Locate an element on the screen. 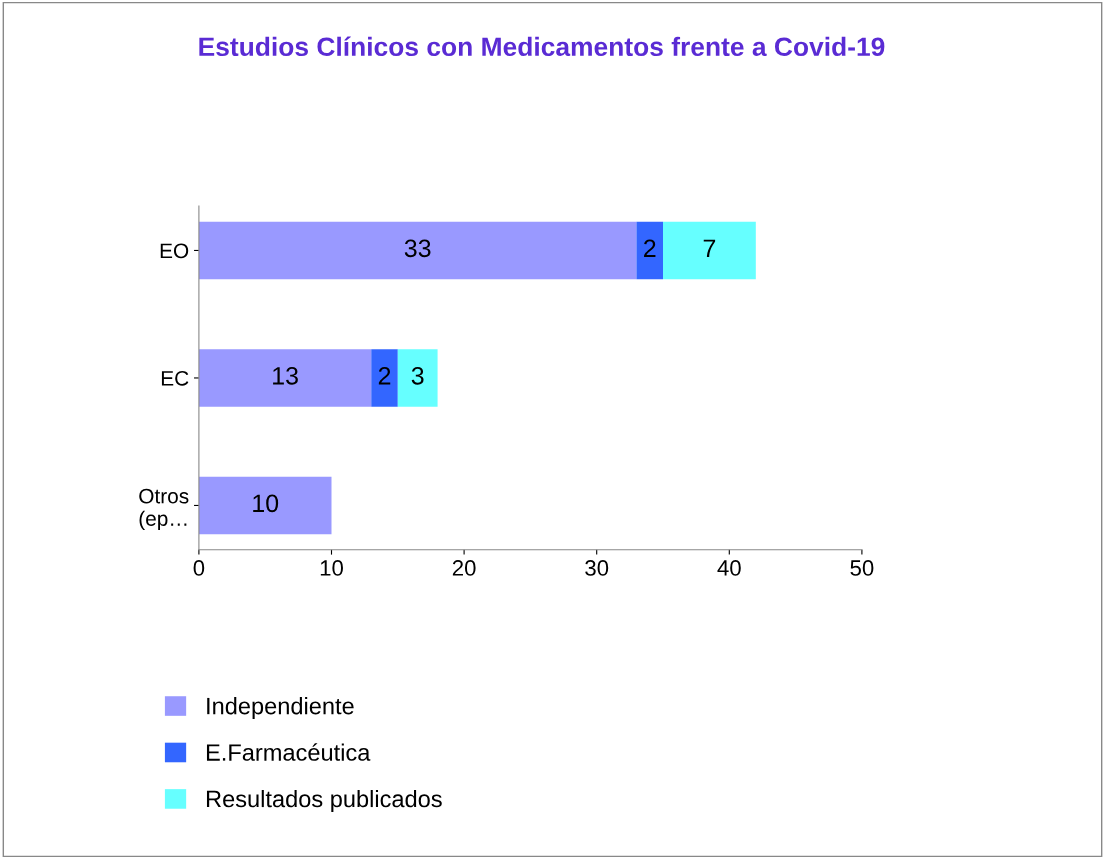 This screenshot has height=859, width=1105. y-tick-label: EC is located at coordinates (175, 378).